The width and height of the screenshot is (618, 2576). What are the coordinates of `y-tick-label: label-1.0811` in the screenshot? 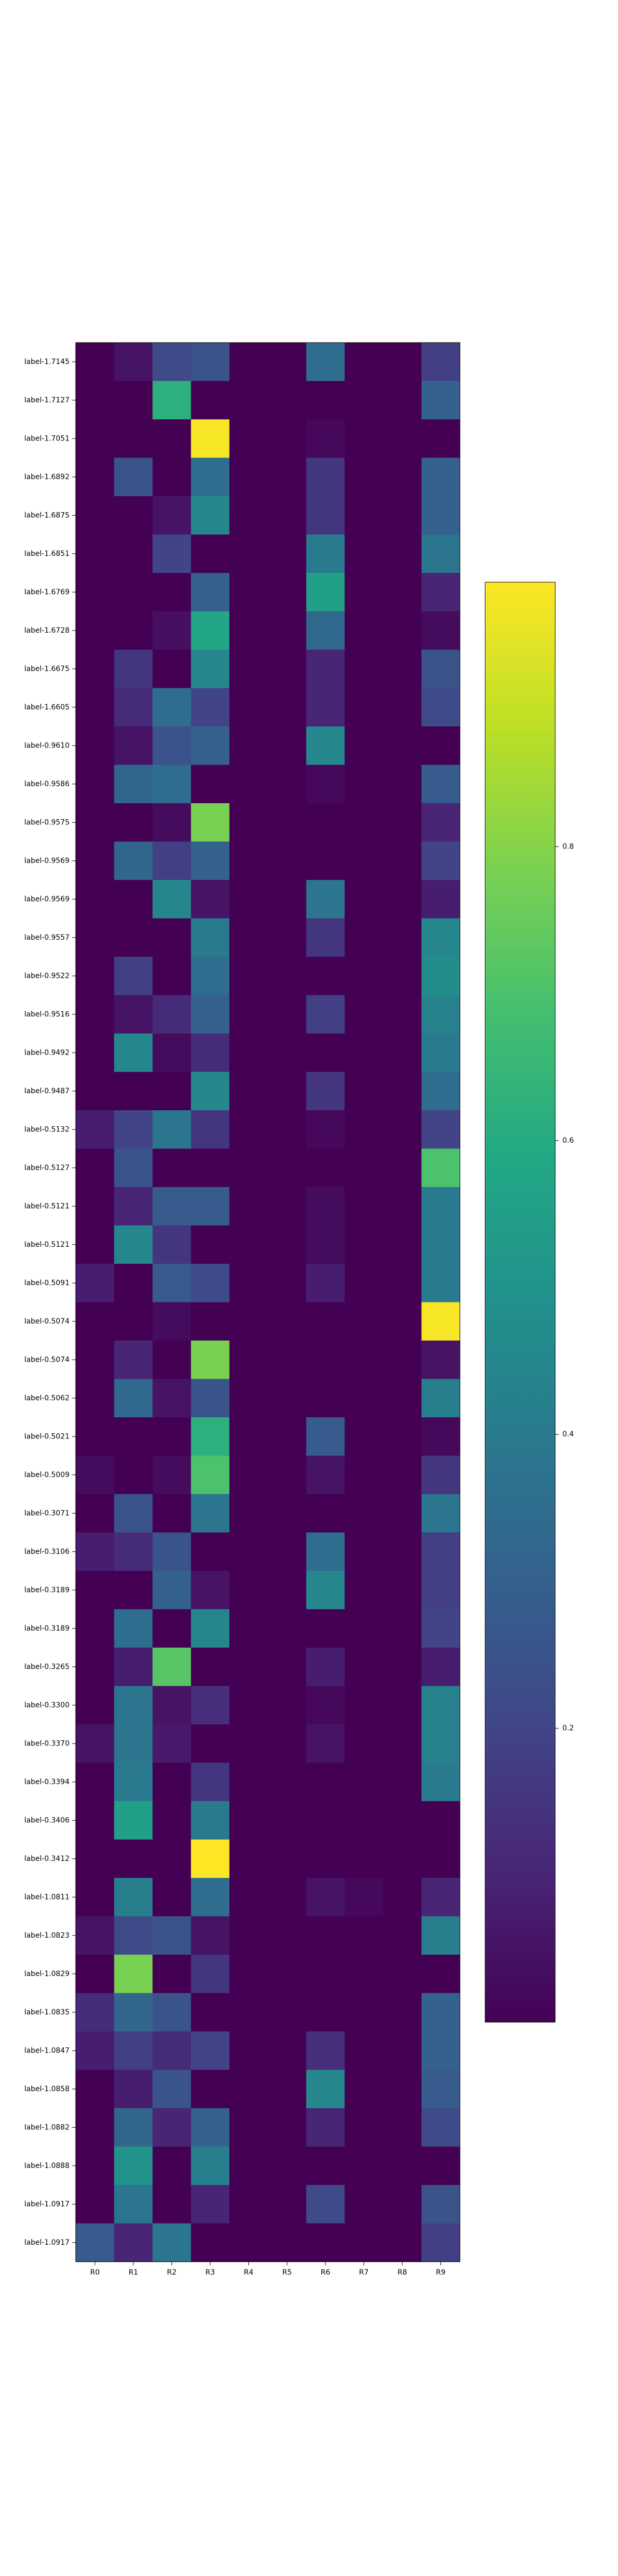 It's located at (47, 1897).